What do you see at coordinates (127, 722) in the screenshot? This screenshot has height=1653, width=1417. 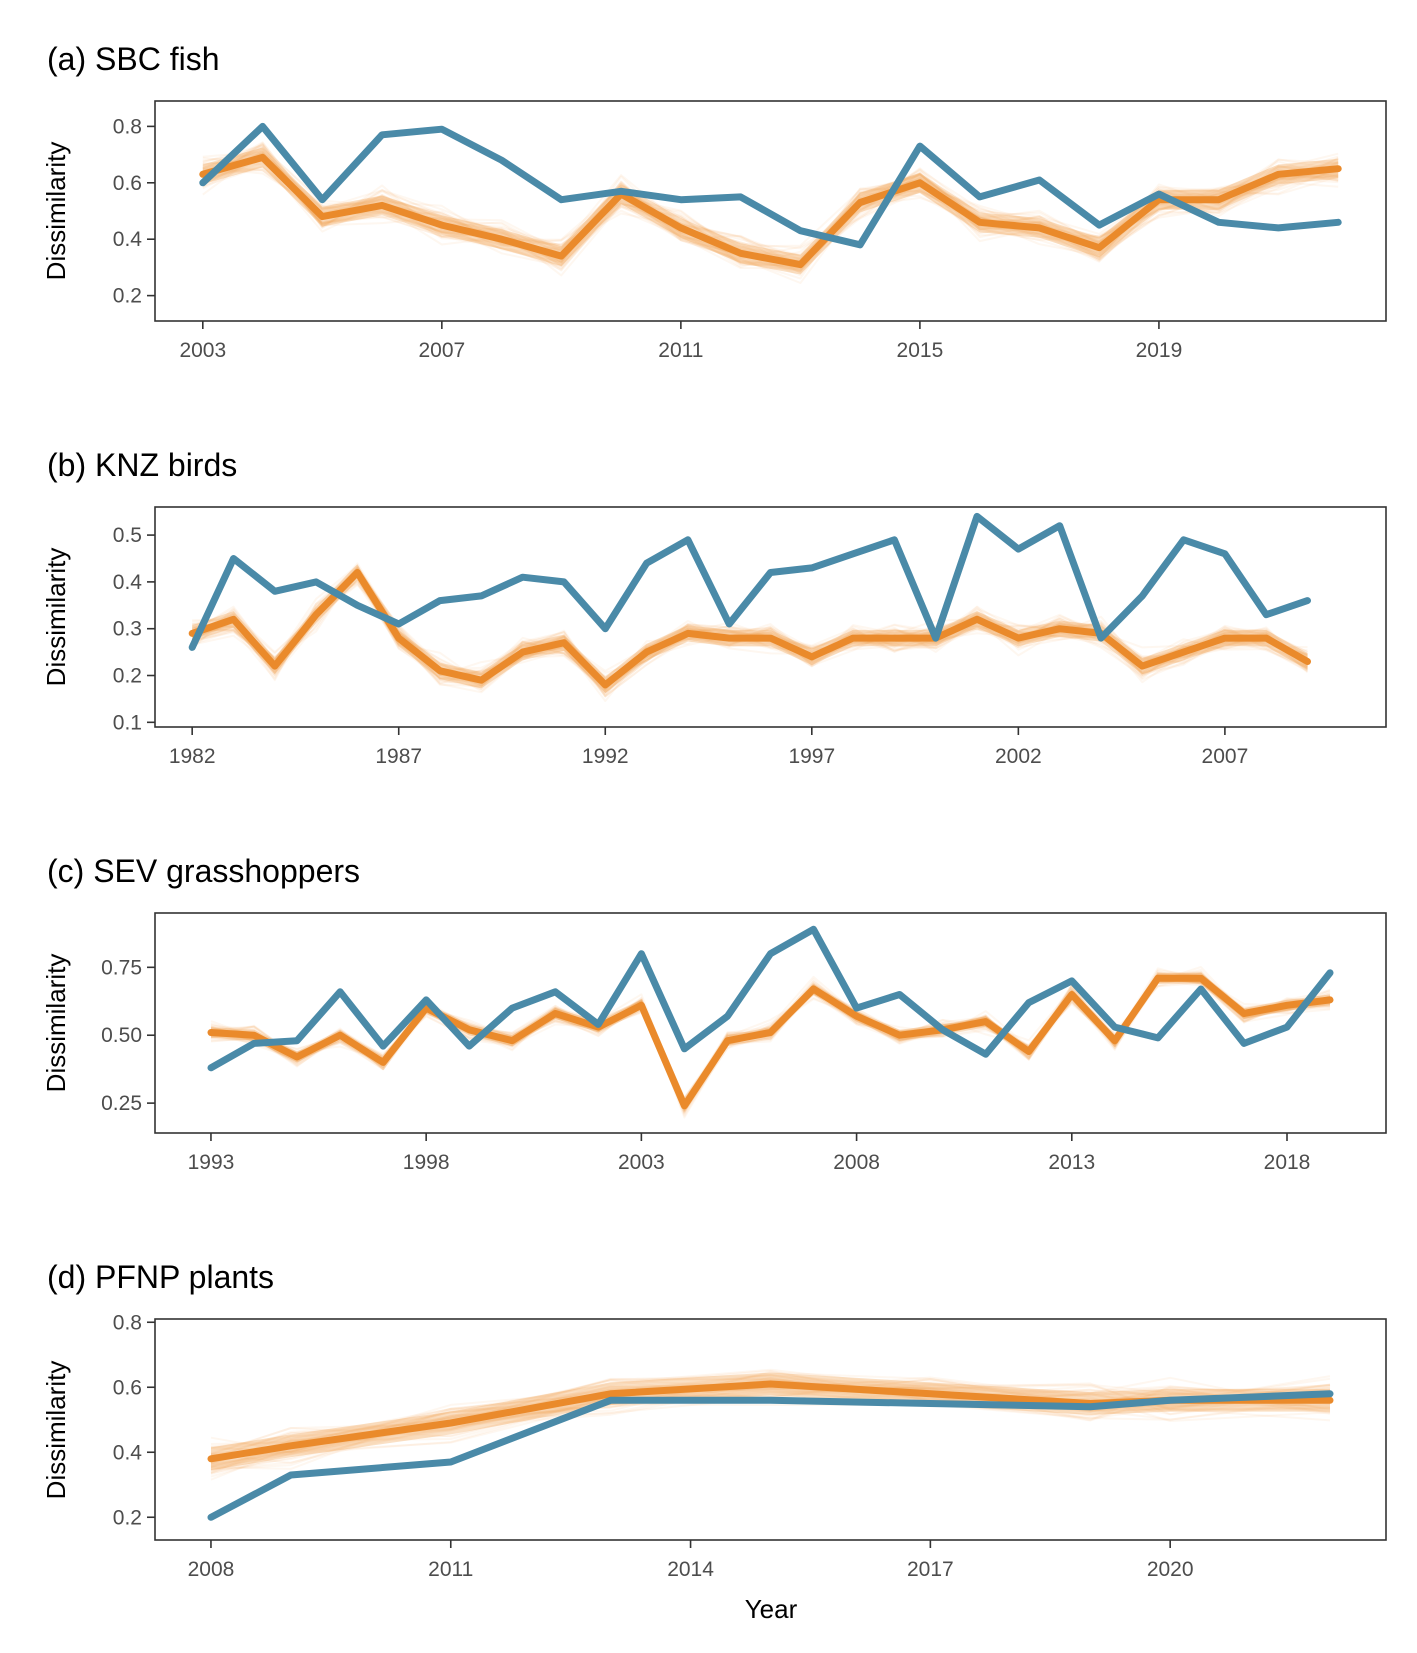 I see `y-tick-label: 0.1` at bounding box center [127, 722].